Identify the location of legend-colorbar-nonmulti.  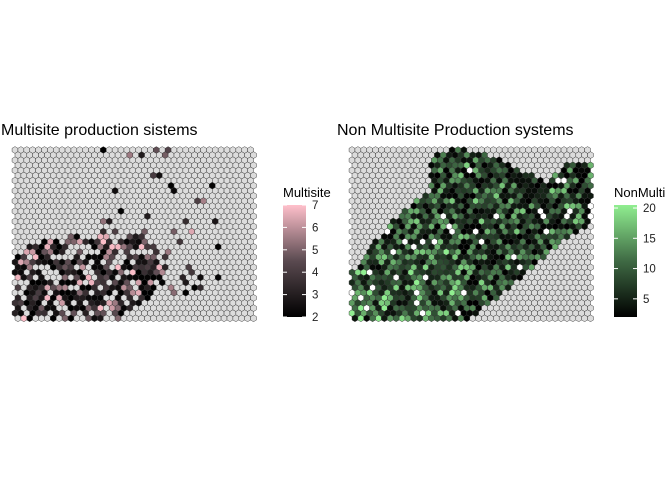
(625, 261).